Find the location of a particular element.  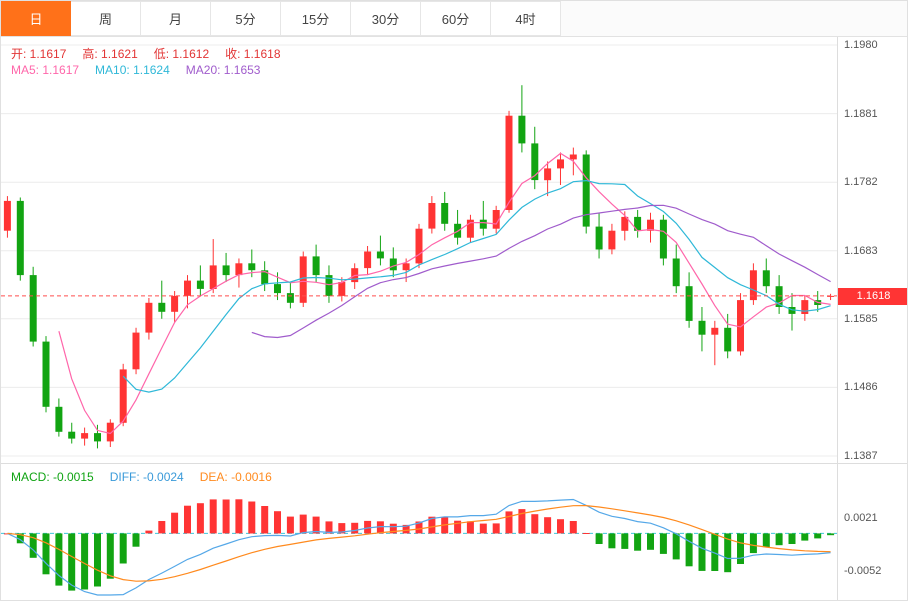

tab-60分: 60分 is located at coordinates (456, 18).